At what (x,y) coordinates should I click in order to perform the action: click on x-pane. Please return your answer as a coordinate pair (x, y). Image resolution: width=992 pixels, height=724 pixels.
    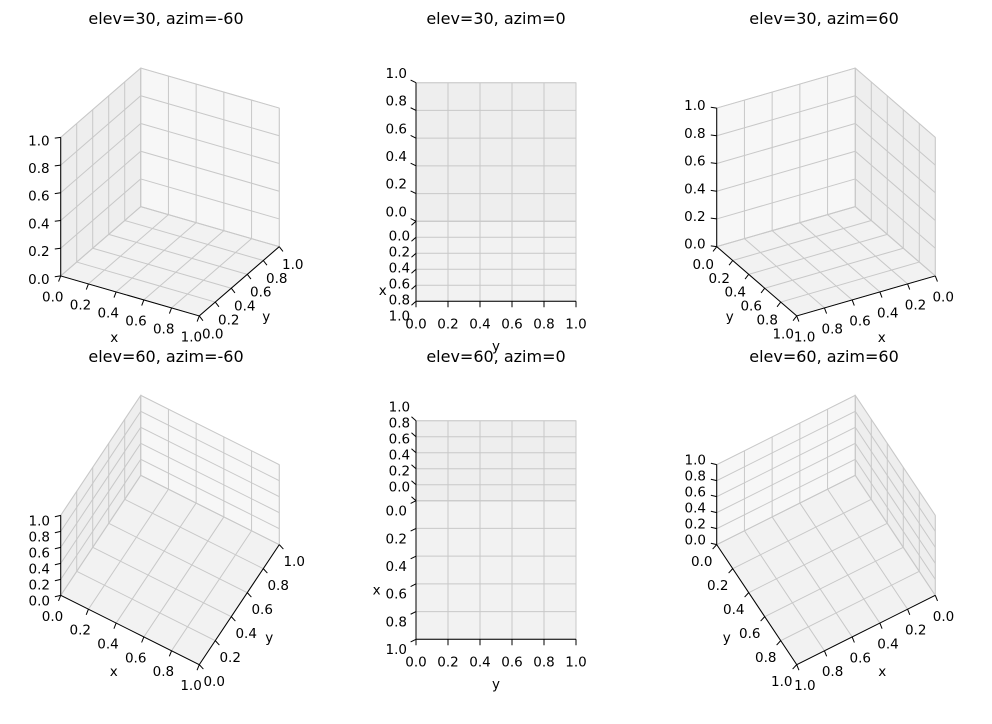
    Looking at the image, I should click on (496, 461).